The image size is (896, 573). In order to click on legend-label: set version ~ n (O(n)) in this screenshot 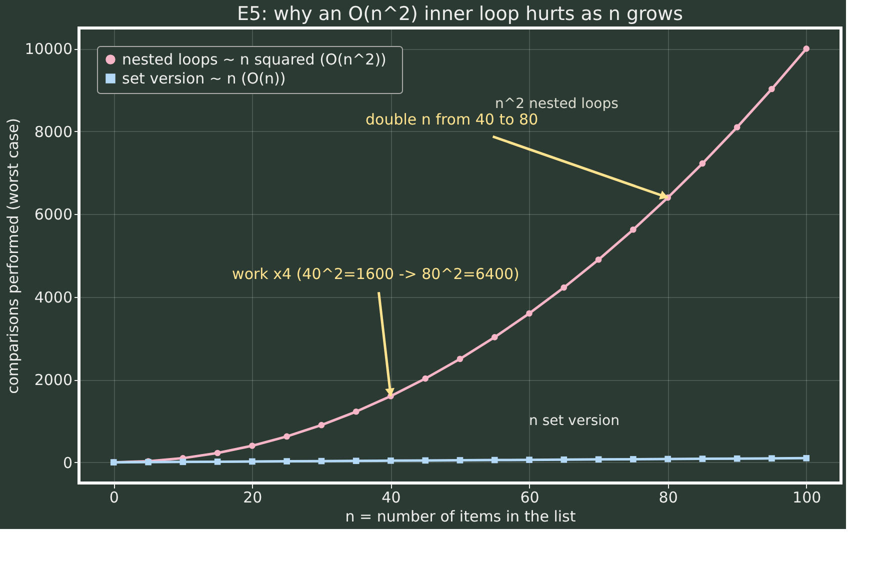, I will do `click(204, 79)`.